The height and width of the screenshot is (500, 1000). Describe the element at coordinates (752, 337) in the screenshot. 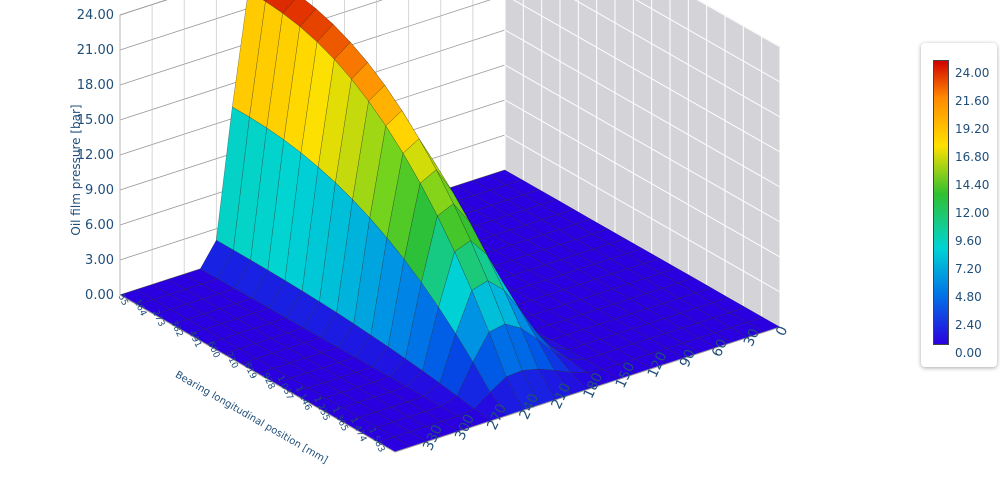

I see `x-tick-label: 30` at that location.